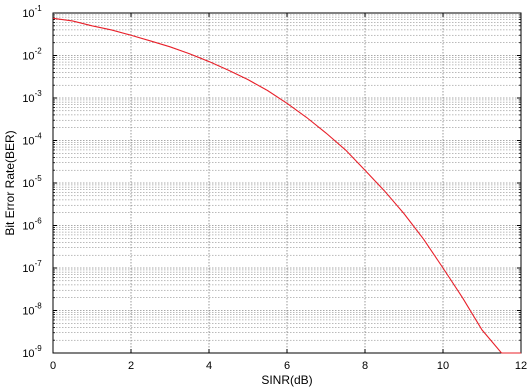 The width and height of the screenshot is (532, 388). I want to click on y-tick-label: 10⁻², so click(32, 55).